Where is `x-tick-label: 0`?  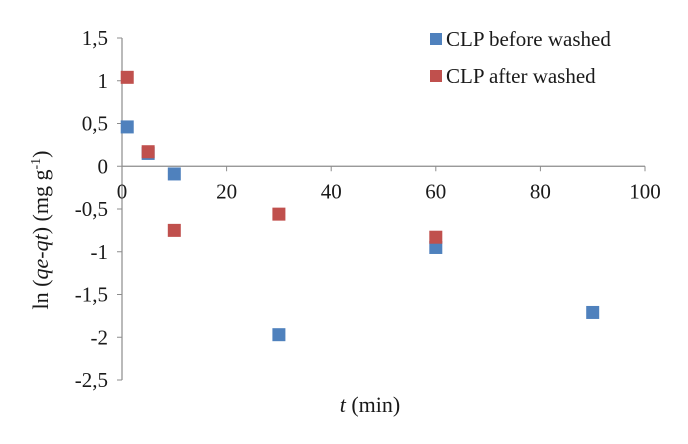
x-tick-label: 0 is located at coordinates (122, 191).